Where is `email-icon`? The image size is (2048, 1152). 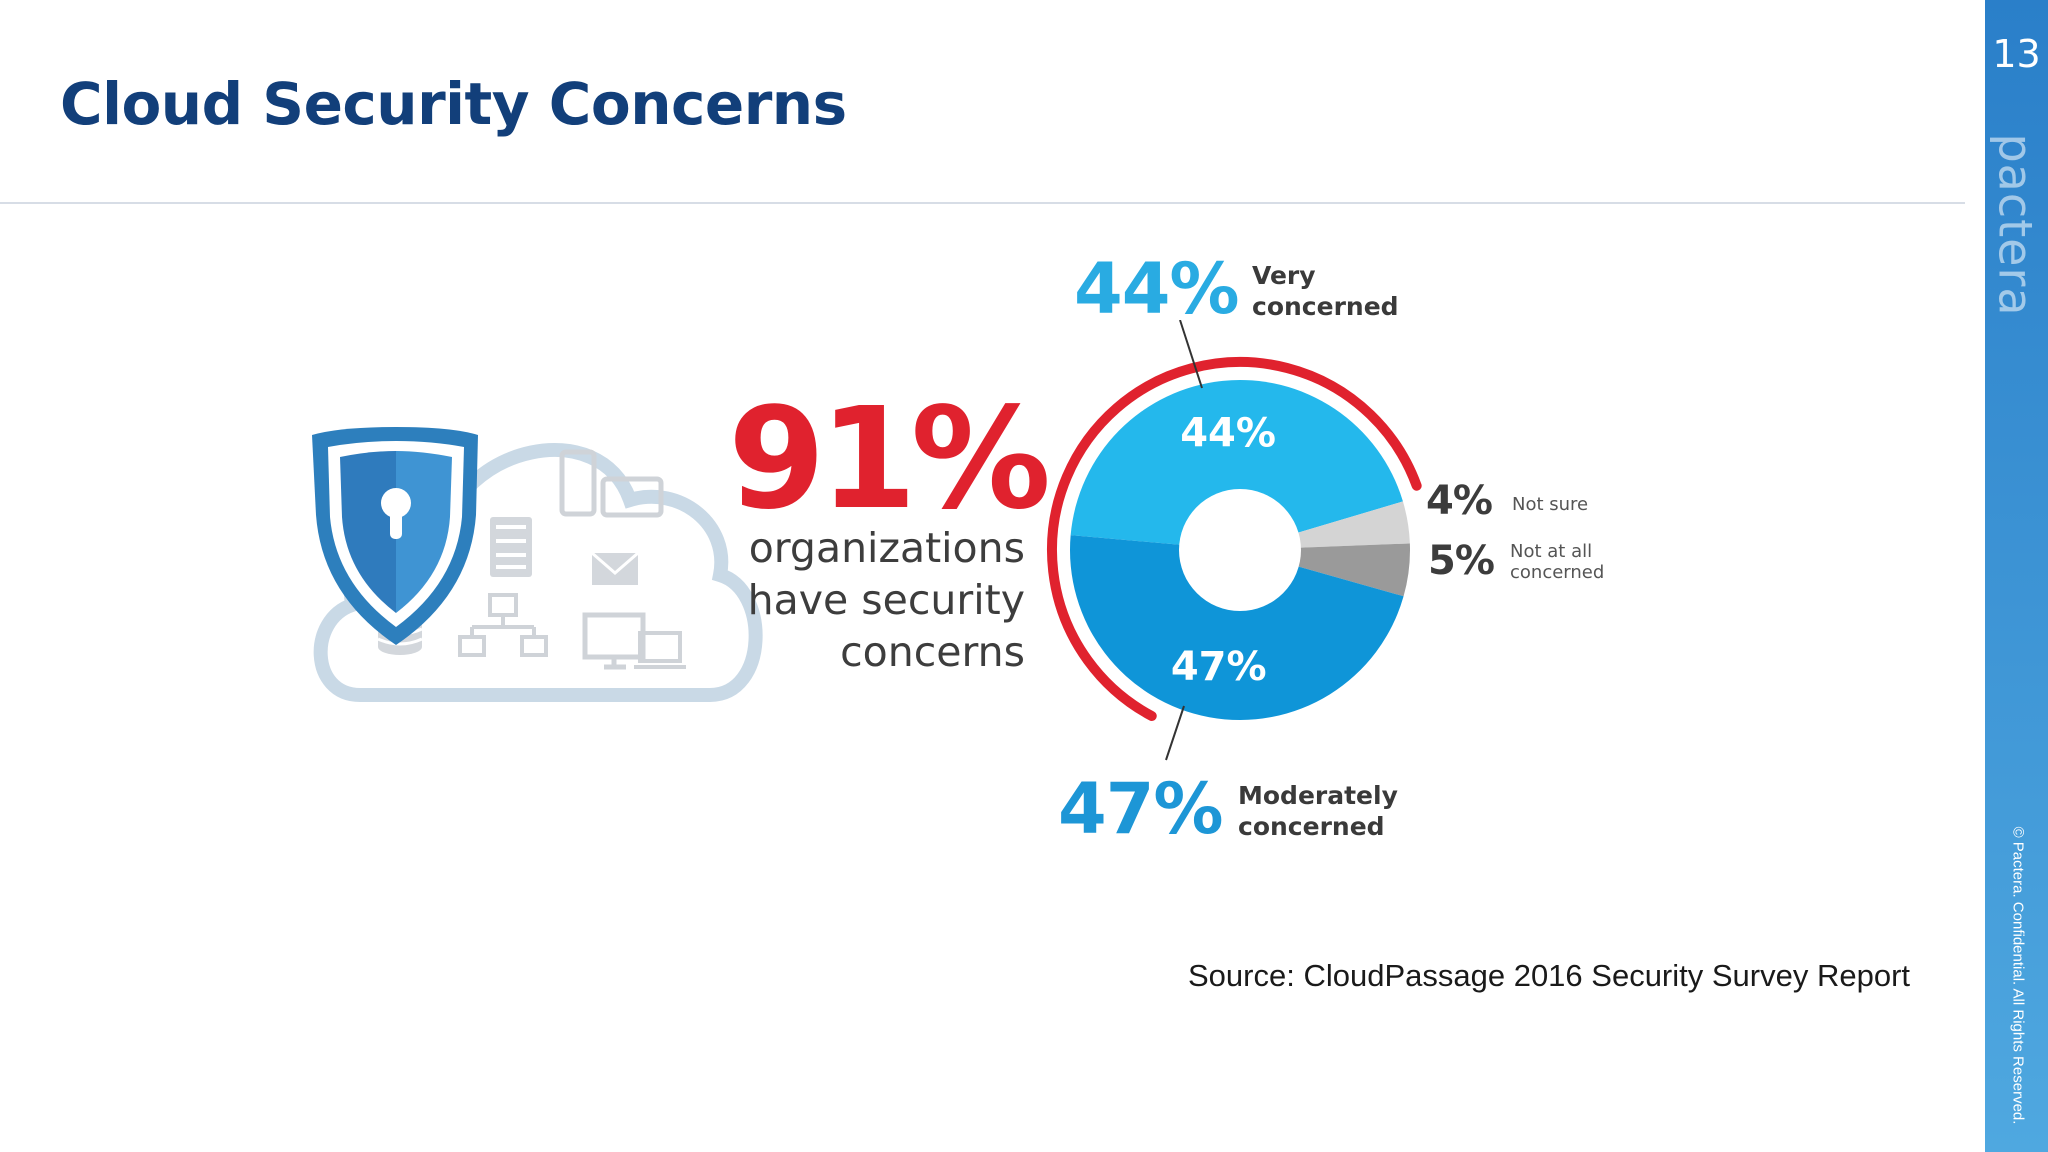
email-icon is located at coordinates (615, 568).